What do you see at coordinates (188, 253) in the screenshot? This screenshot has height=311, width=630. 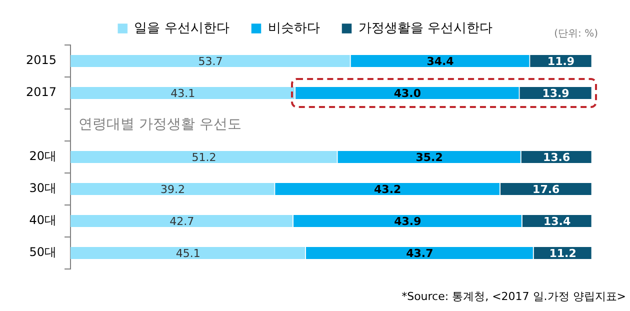 I see `data-label: 45.1` at bounding box center [188, 253].